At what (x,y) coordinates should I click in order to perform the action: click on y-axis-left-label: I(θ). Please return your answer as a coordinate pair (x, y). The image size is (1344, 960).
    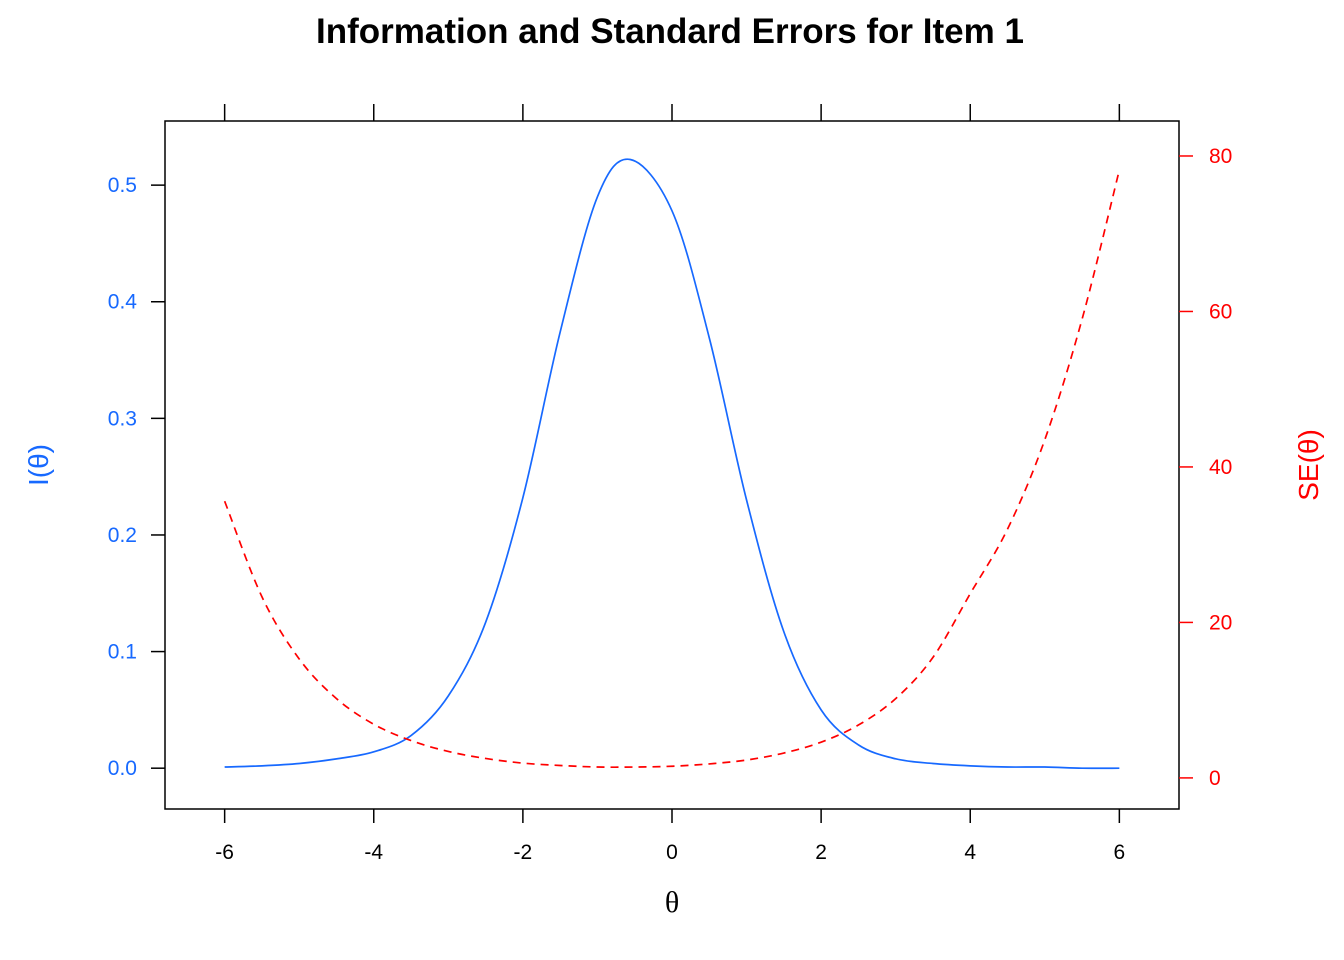
    Looking at the image, I should click on (38, 465).